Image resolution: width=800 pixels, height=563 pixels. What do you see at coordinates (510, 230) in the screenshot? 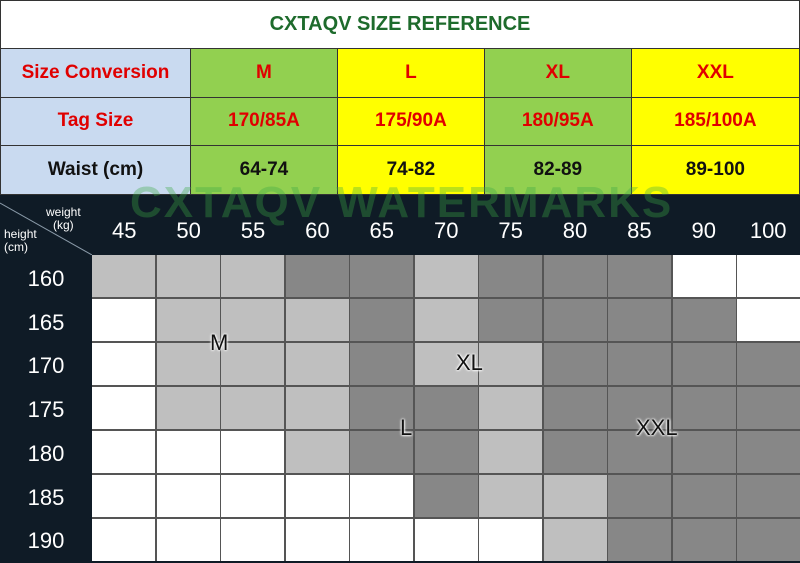
I see `weight-tick-75: 75` at bounding box center [510, 230].